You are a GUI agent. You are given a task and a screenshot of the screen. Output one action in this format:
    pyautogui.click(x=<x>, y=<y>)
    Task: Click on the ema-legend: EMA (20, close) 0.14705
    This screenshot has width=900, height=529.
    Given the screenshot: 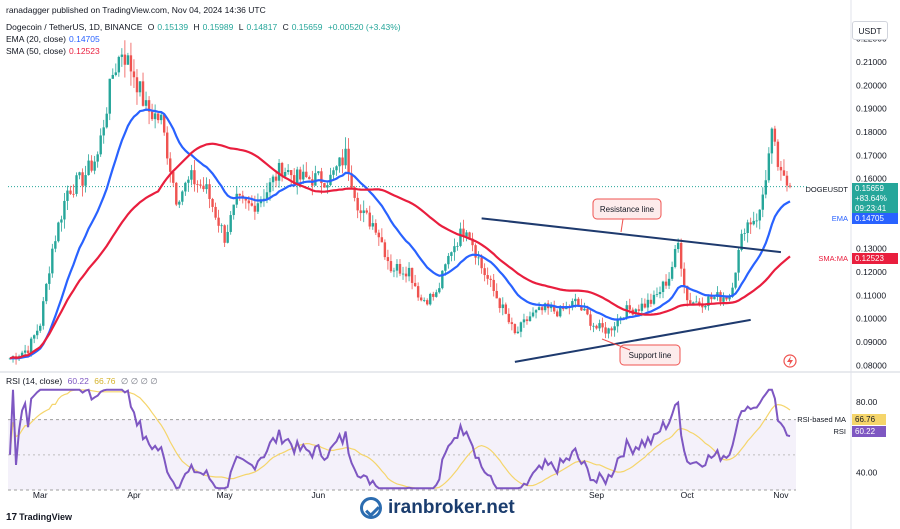 What is the action you would take?
    pyautogui.click(x=53, y=39)
    